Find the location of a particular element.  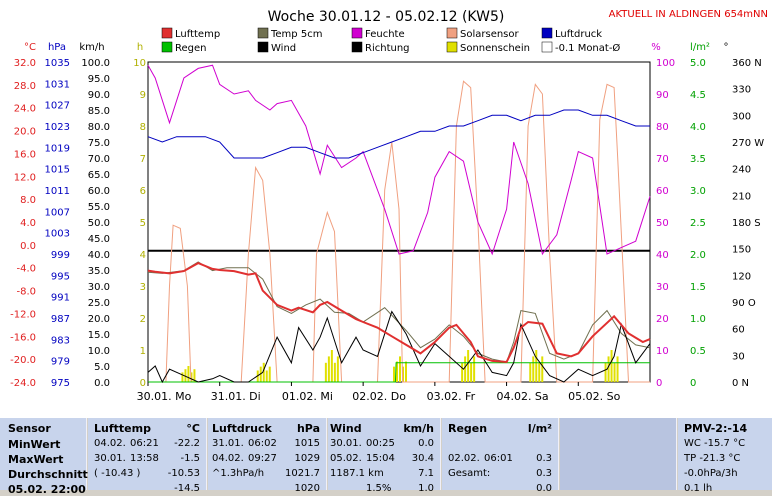

regen-header: Regen is located at coordinates (468, 428).